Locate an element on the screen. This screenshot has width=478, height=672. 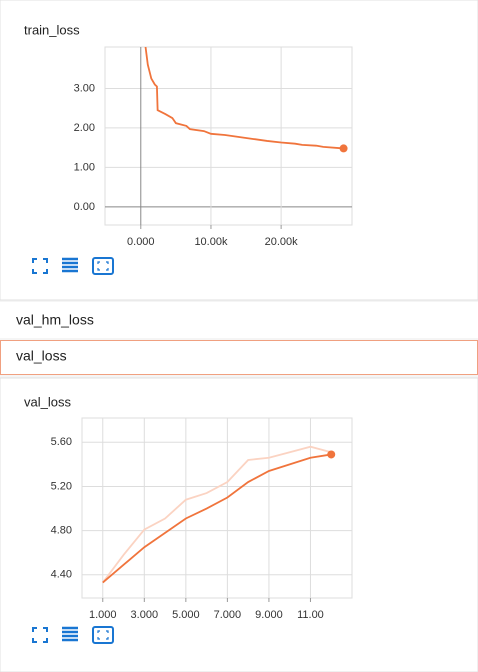
chart-title: train_loss is located at coordinates (52, 29).